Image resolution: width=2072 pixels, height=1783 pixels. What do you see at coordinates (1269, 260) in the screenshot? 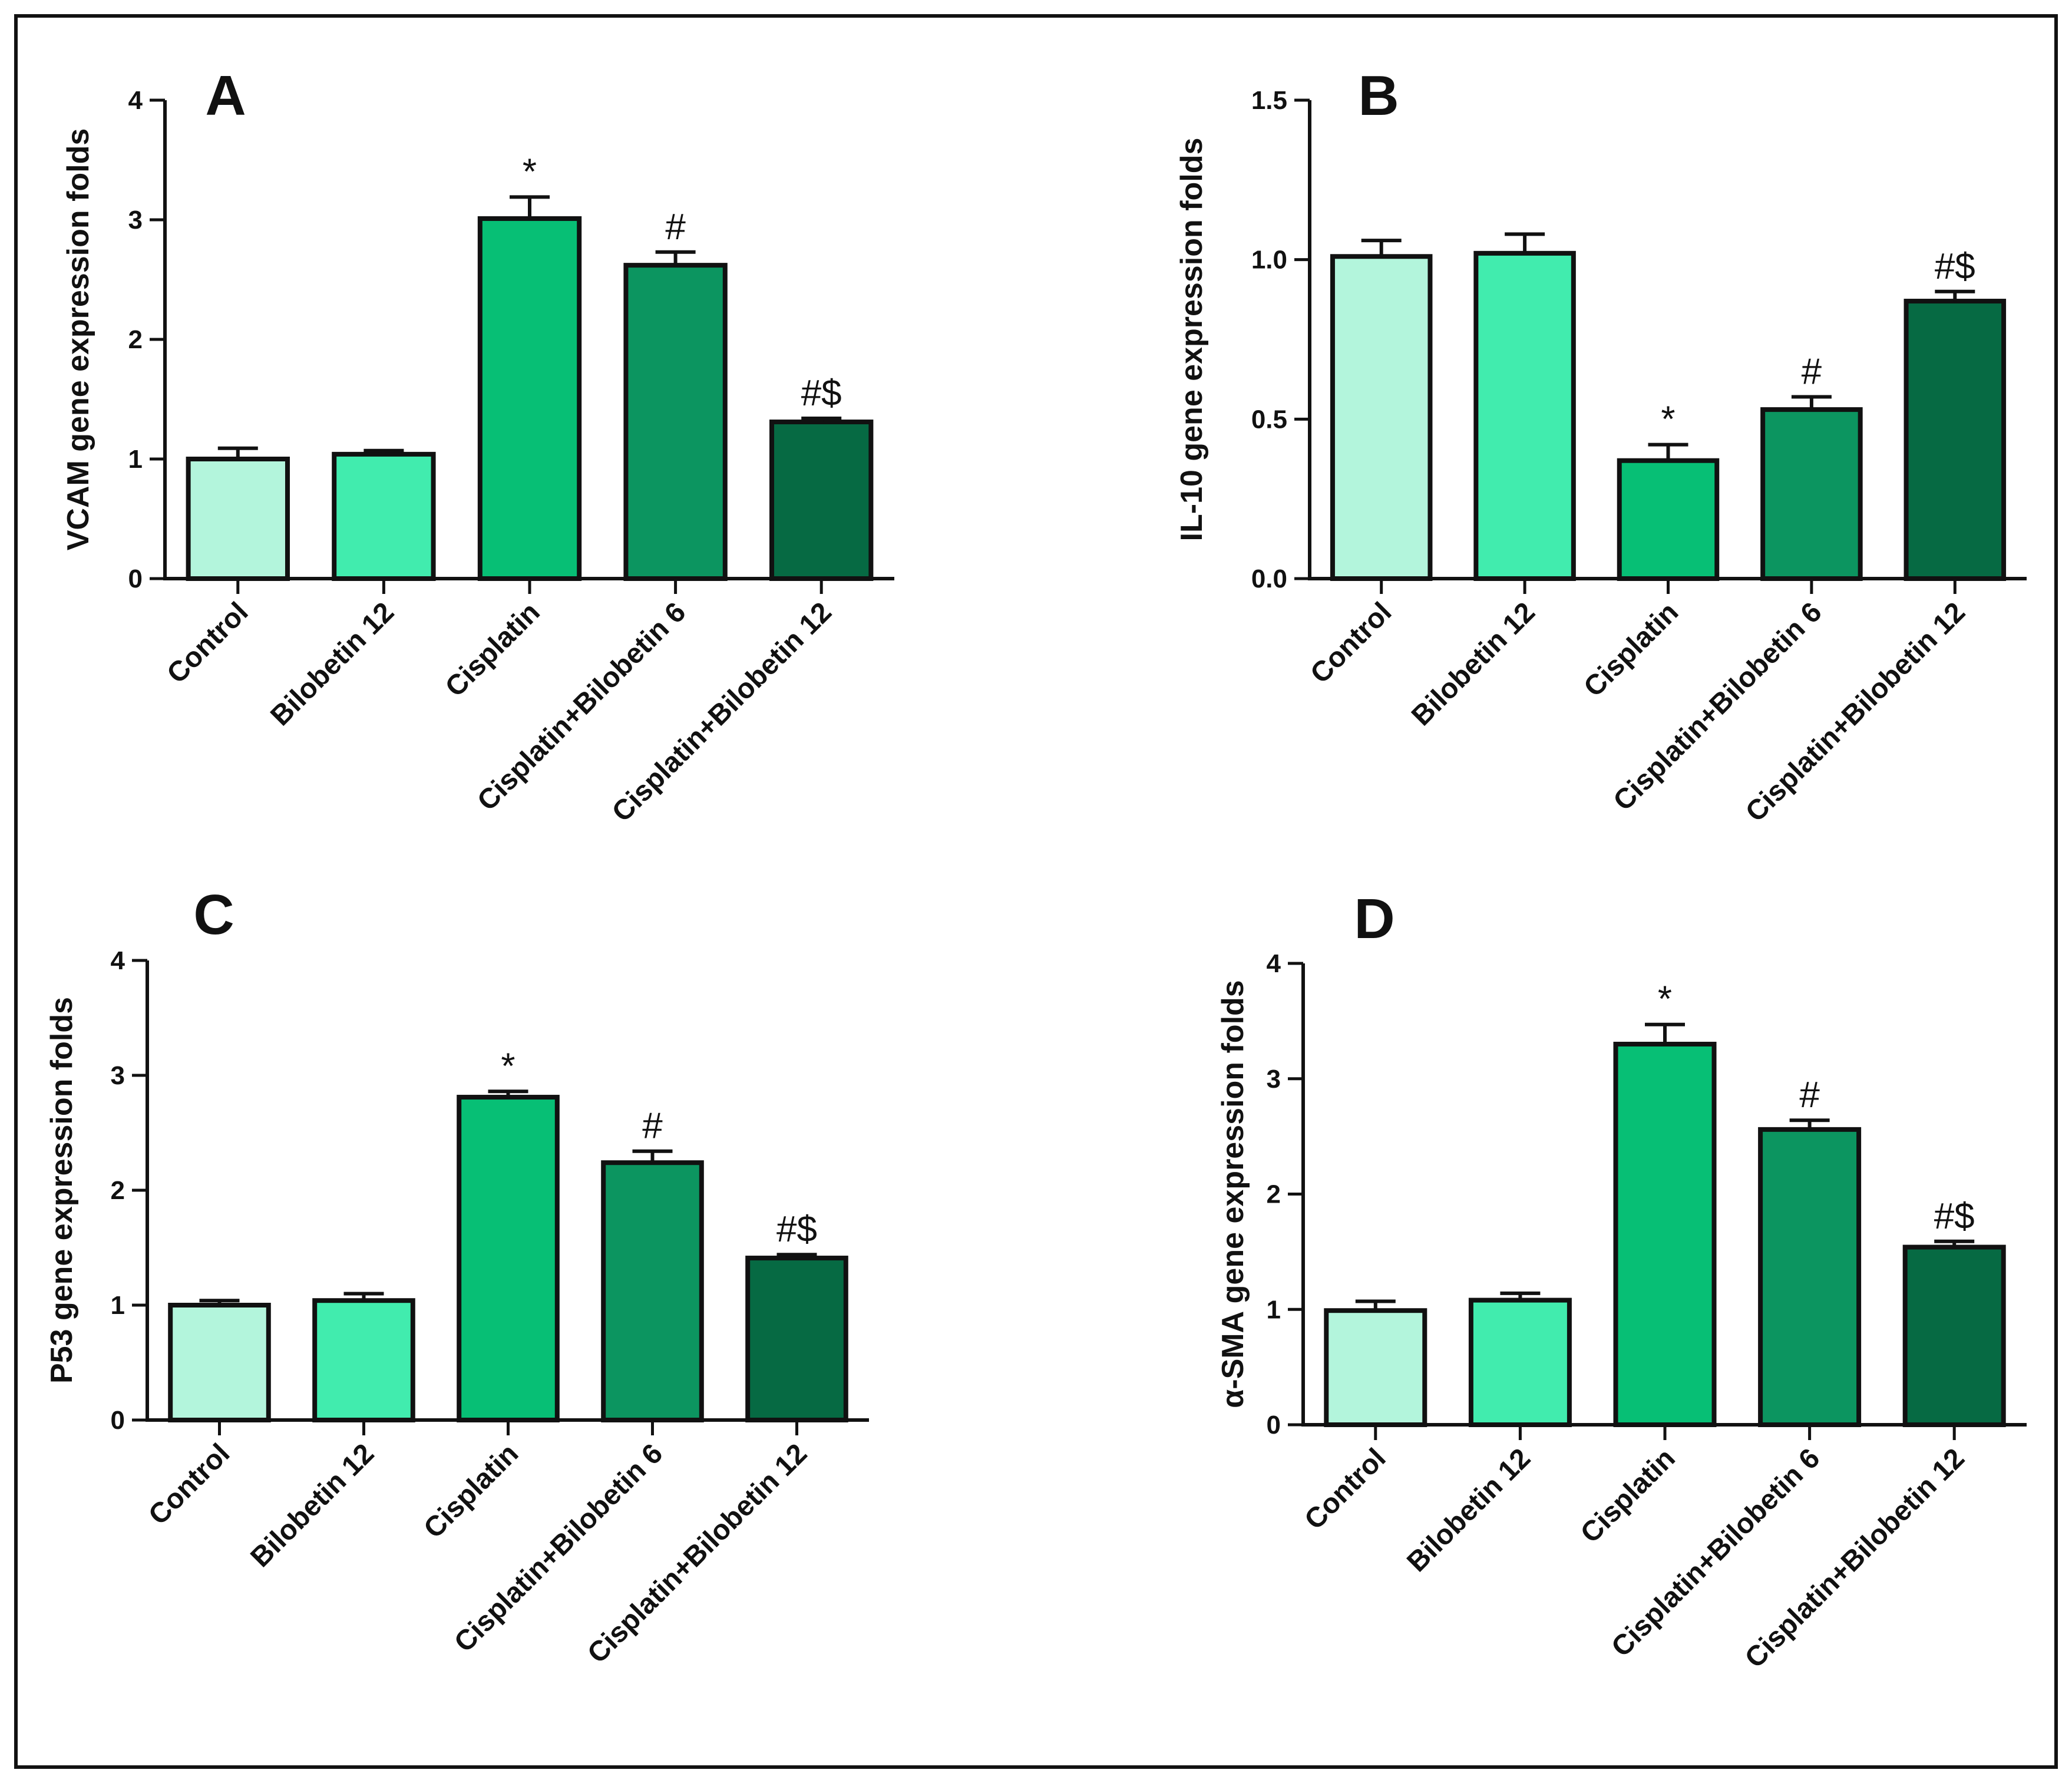
I see `y-tick-label: 1.0` at bounding box center [1269, 260].